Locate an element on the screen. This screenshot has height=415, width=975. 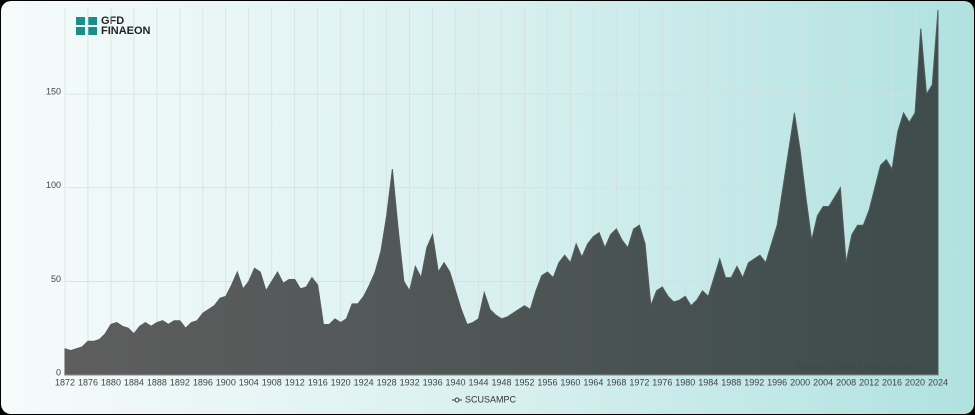
x-tick-label: 1888 is located at coordinates (157, 382).